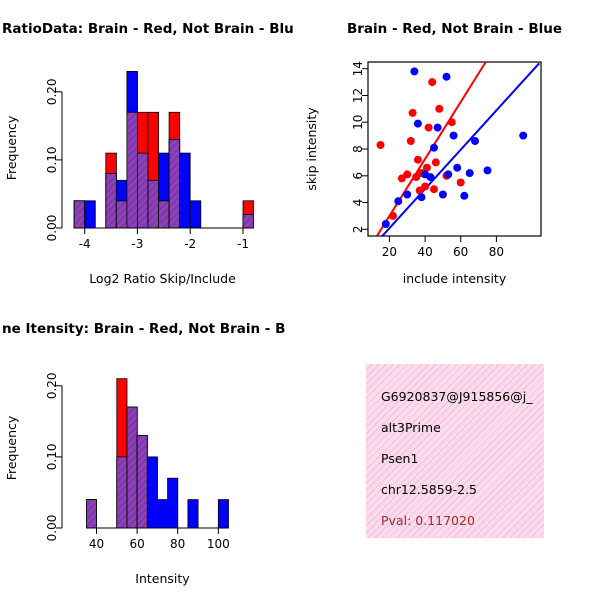  What do you see at coordinates (85, 244) in the screenshot?
I see `x-tick-label: -4` at bounding box center [85, 244].